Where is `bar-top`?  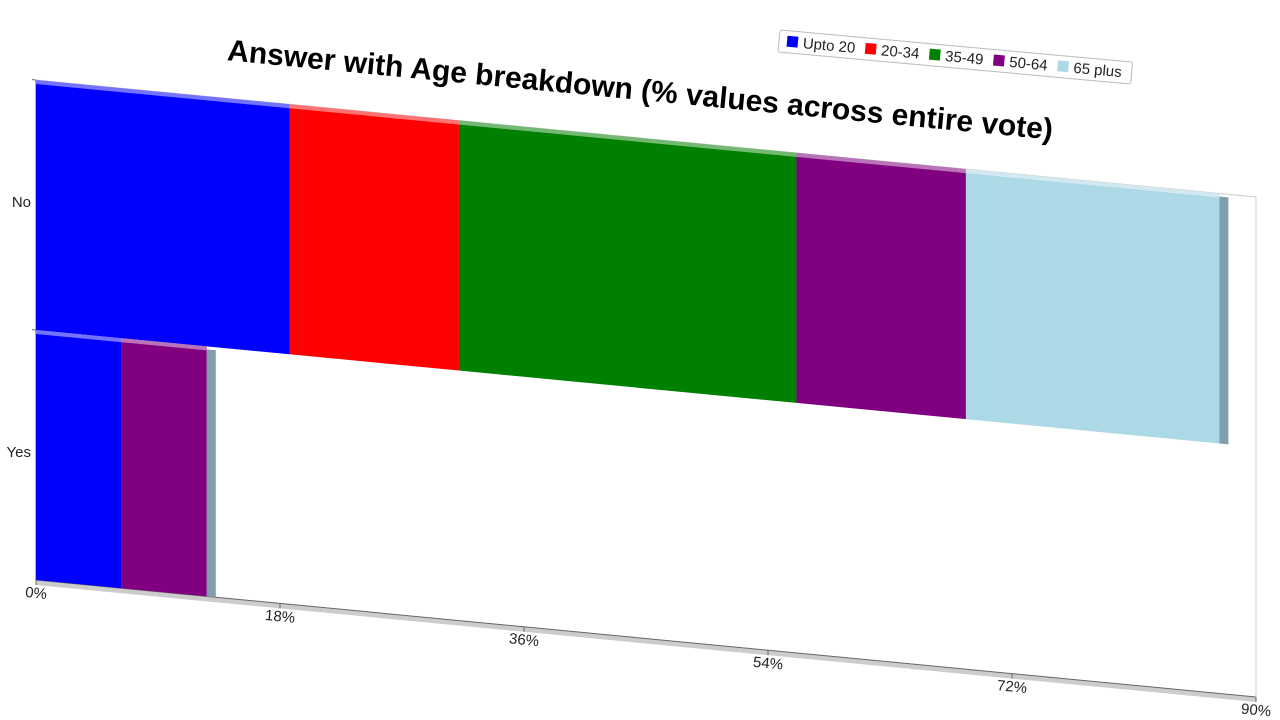 bar-top is located at coordinates (121, 340).